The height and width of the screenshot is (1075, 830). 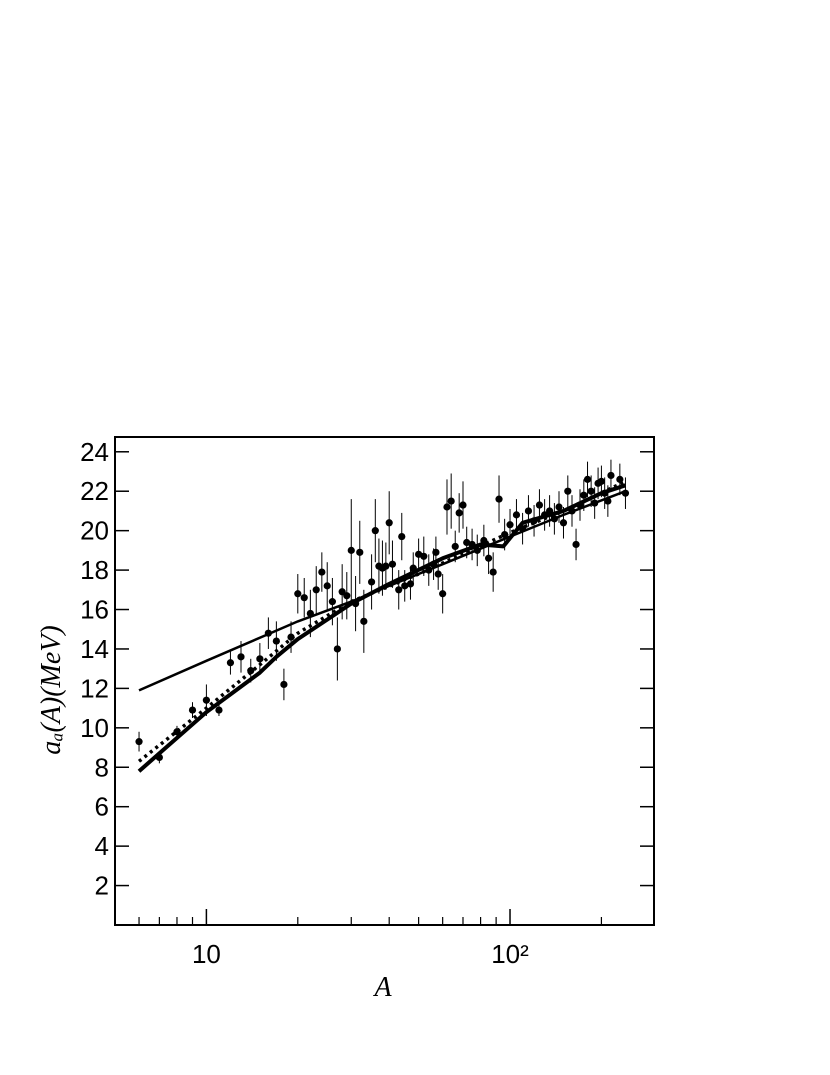 I want to click on y-tick-label: 18, so click(x=94, y=570).